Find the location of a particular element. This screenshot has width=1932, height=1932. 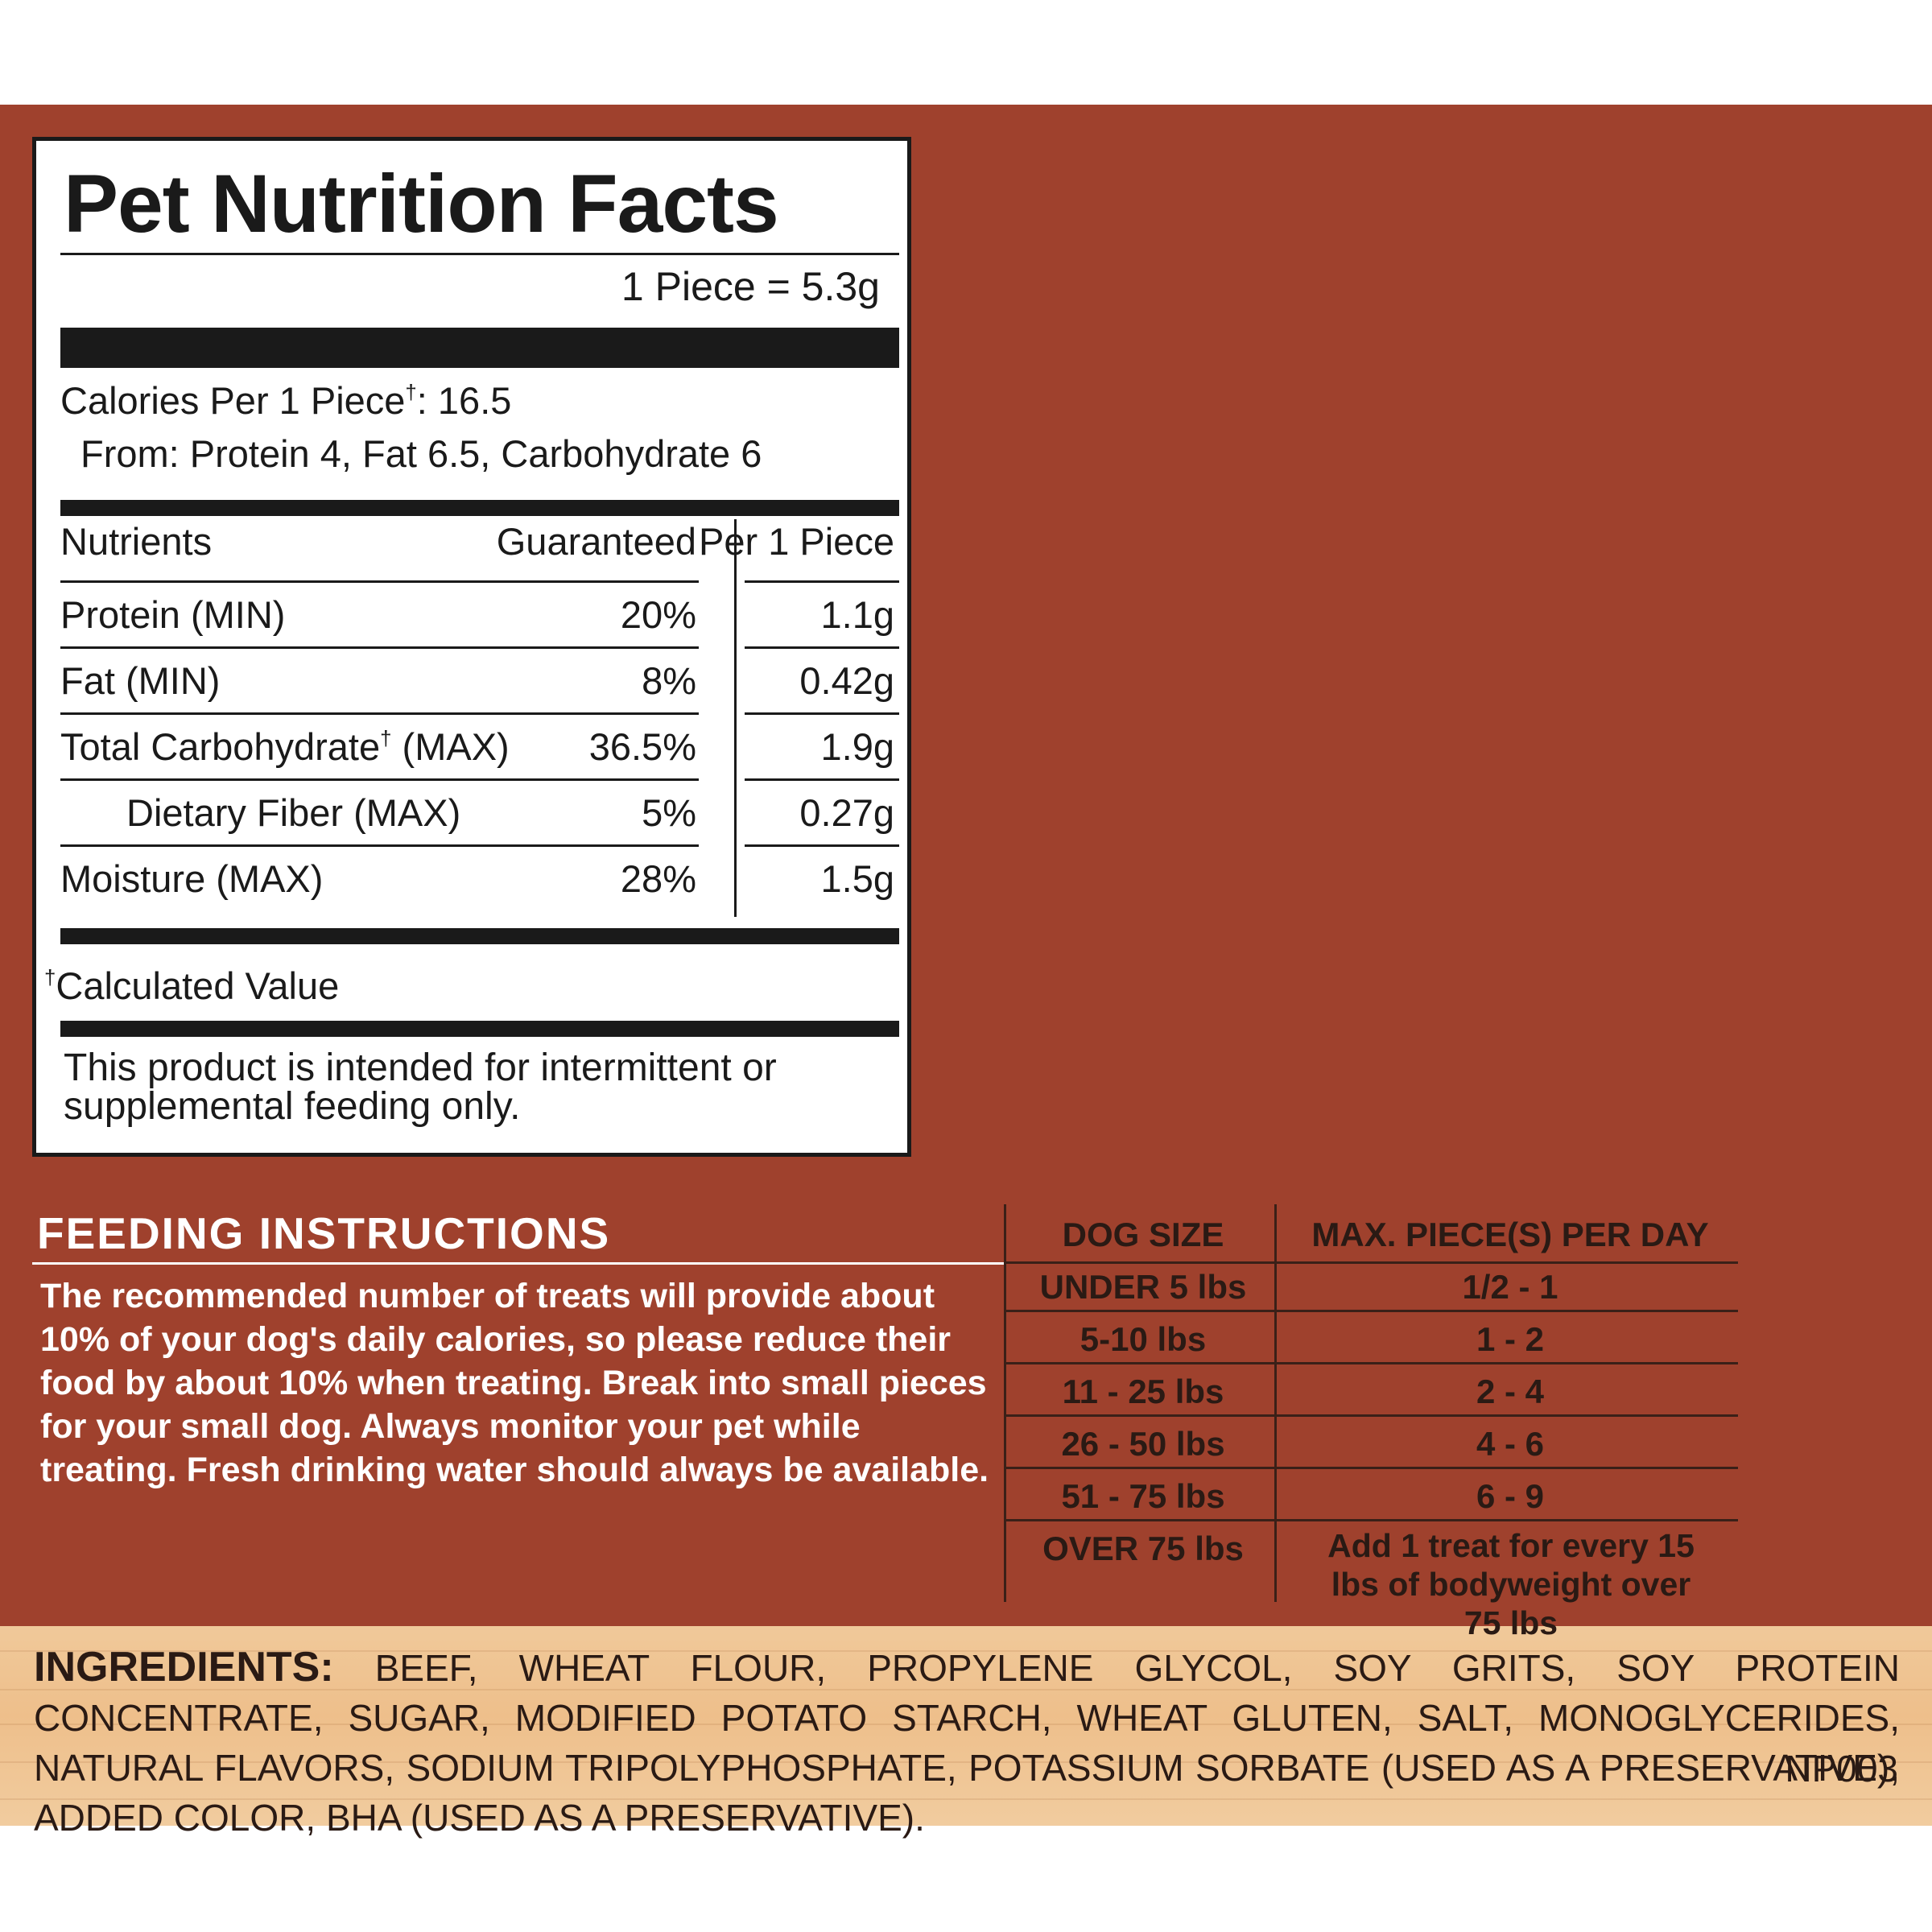

table-row: Dietary Fiber (MAX) 5% 0.27g is located at coordinates (479, 811).